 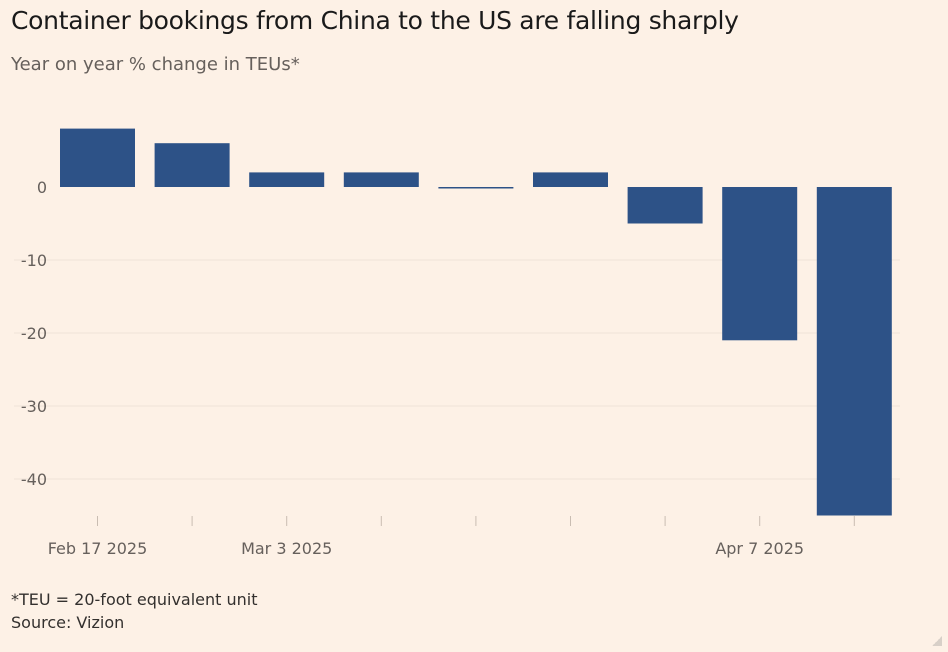 I want to click on x-tick-label: Apr 7 2025, so click(x=759, y=548).